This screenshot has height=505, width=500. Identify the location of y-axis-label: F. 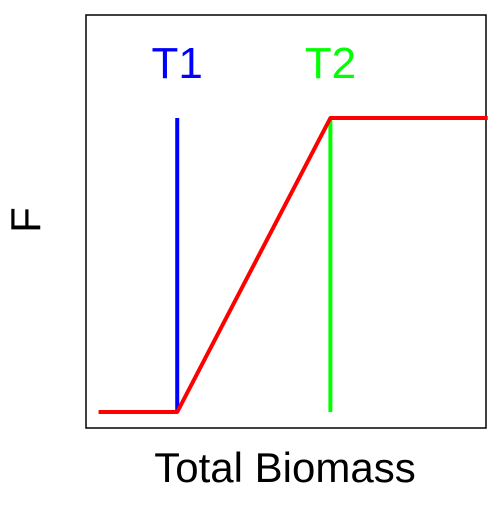
(25, 220).